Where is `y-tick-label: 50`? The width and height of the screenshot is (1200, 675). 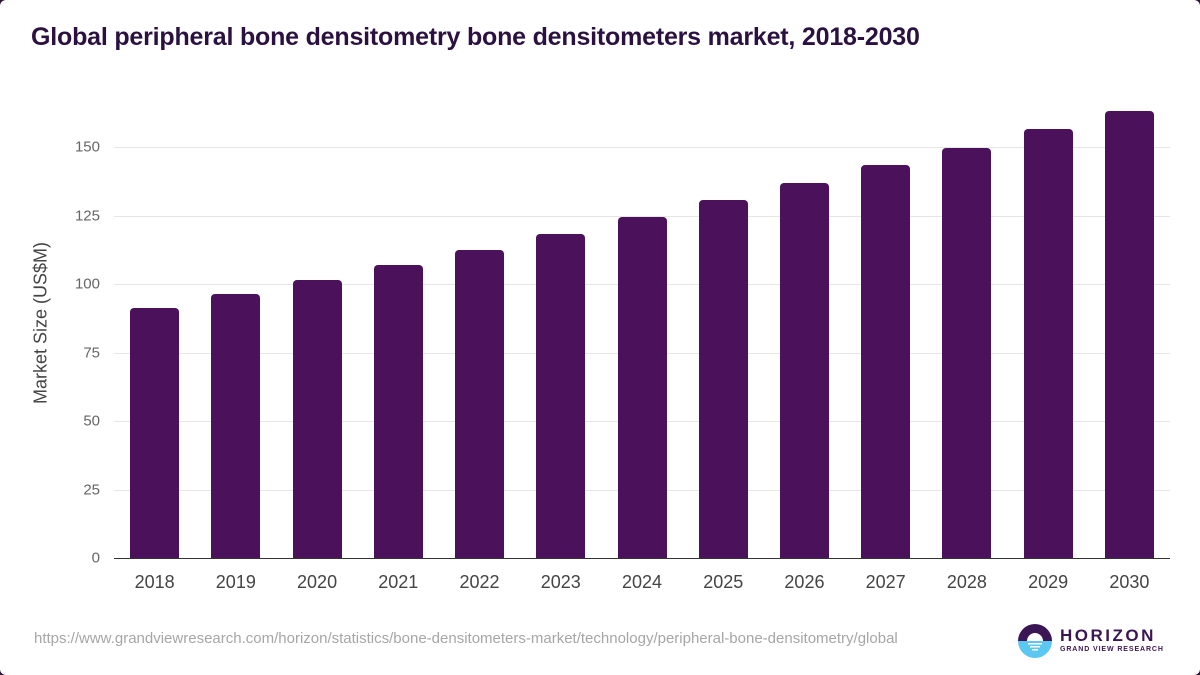
y-tick-label: 50 is located at coordinates (91, 421).